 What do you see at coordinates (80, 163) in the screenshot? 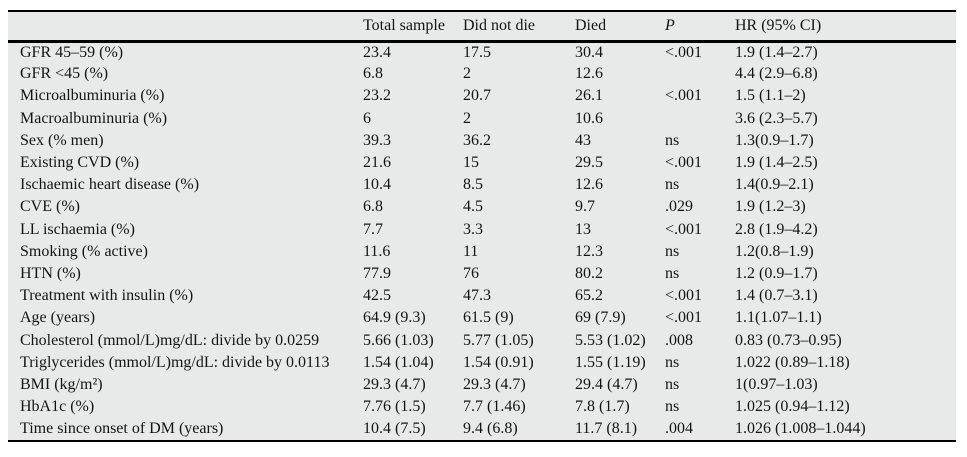
I see `row-label: Existing CVD (%)` at bounding box center [80, 163].